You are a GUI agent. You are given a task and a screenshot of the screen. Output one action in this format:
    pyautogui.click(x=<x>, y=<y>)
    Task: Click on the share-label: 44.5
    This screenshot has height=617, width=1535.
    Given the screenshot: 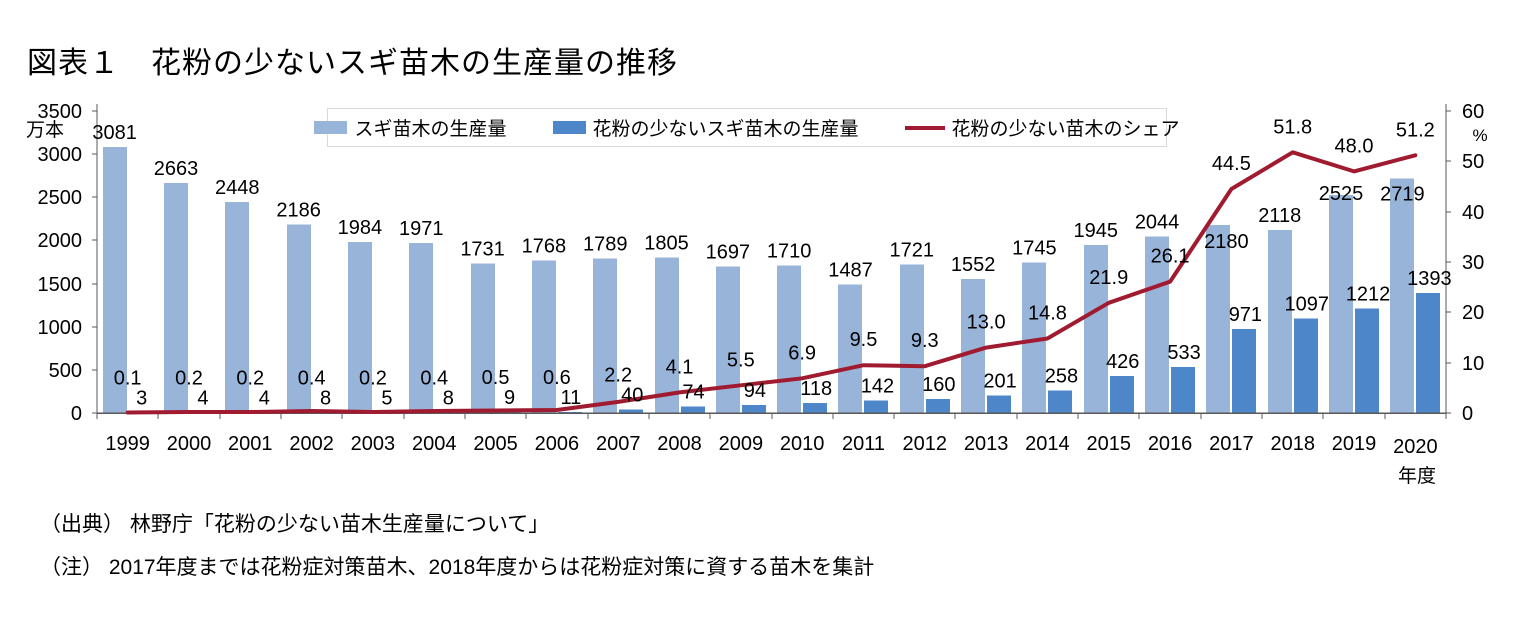 What is the action you would take?
    pyautogui.click(x=1231, y=164)
    